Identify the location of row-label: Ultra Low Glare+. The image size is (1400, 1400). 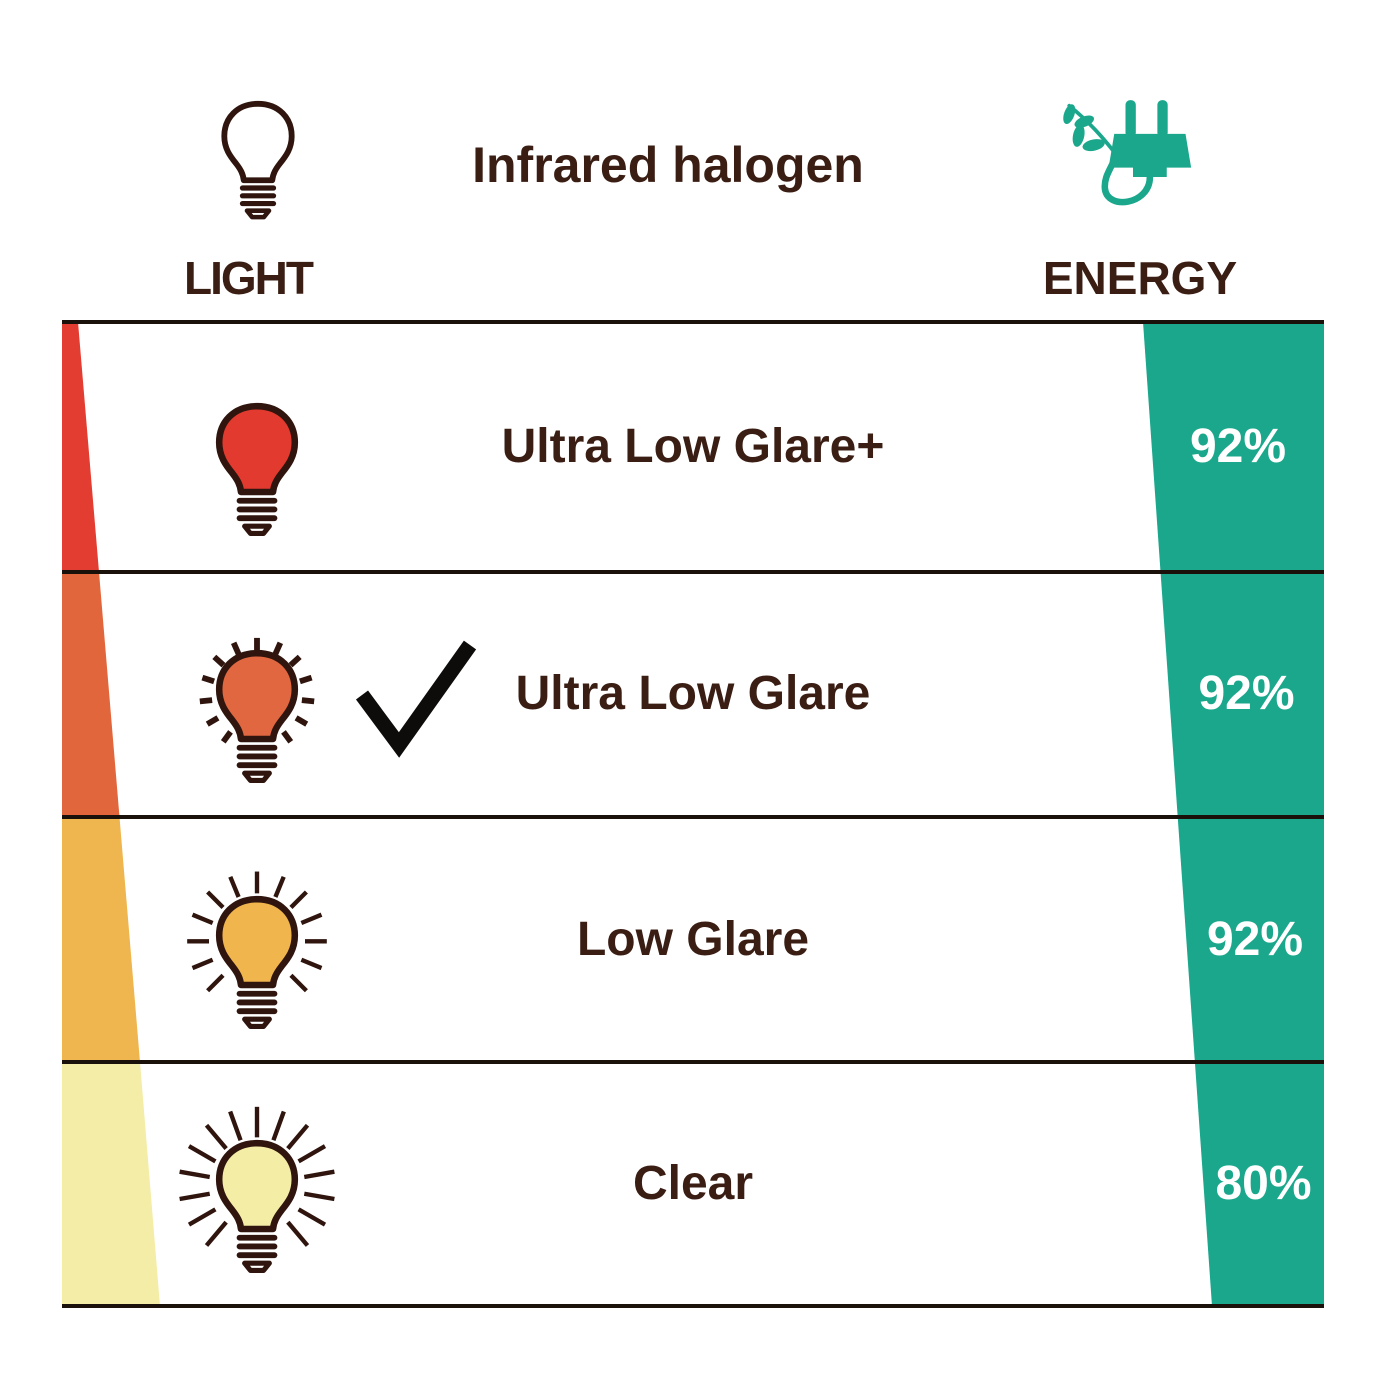
(693, 446).